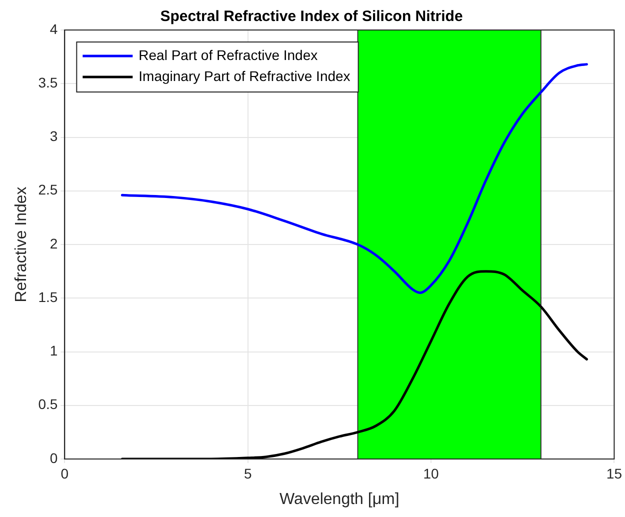  I want to click on legend-label: Imaginary Part of Refractive Index, so click(244, 76).